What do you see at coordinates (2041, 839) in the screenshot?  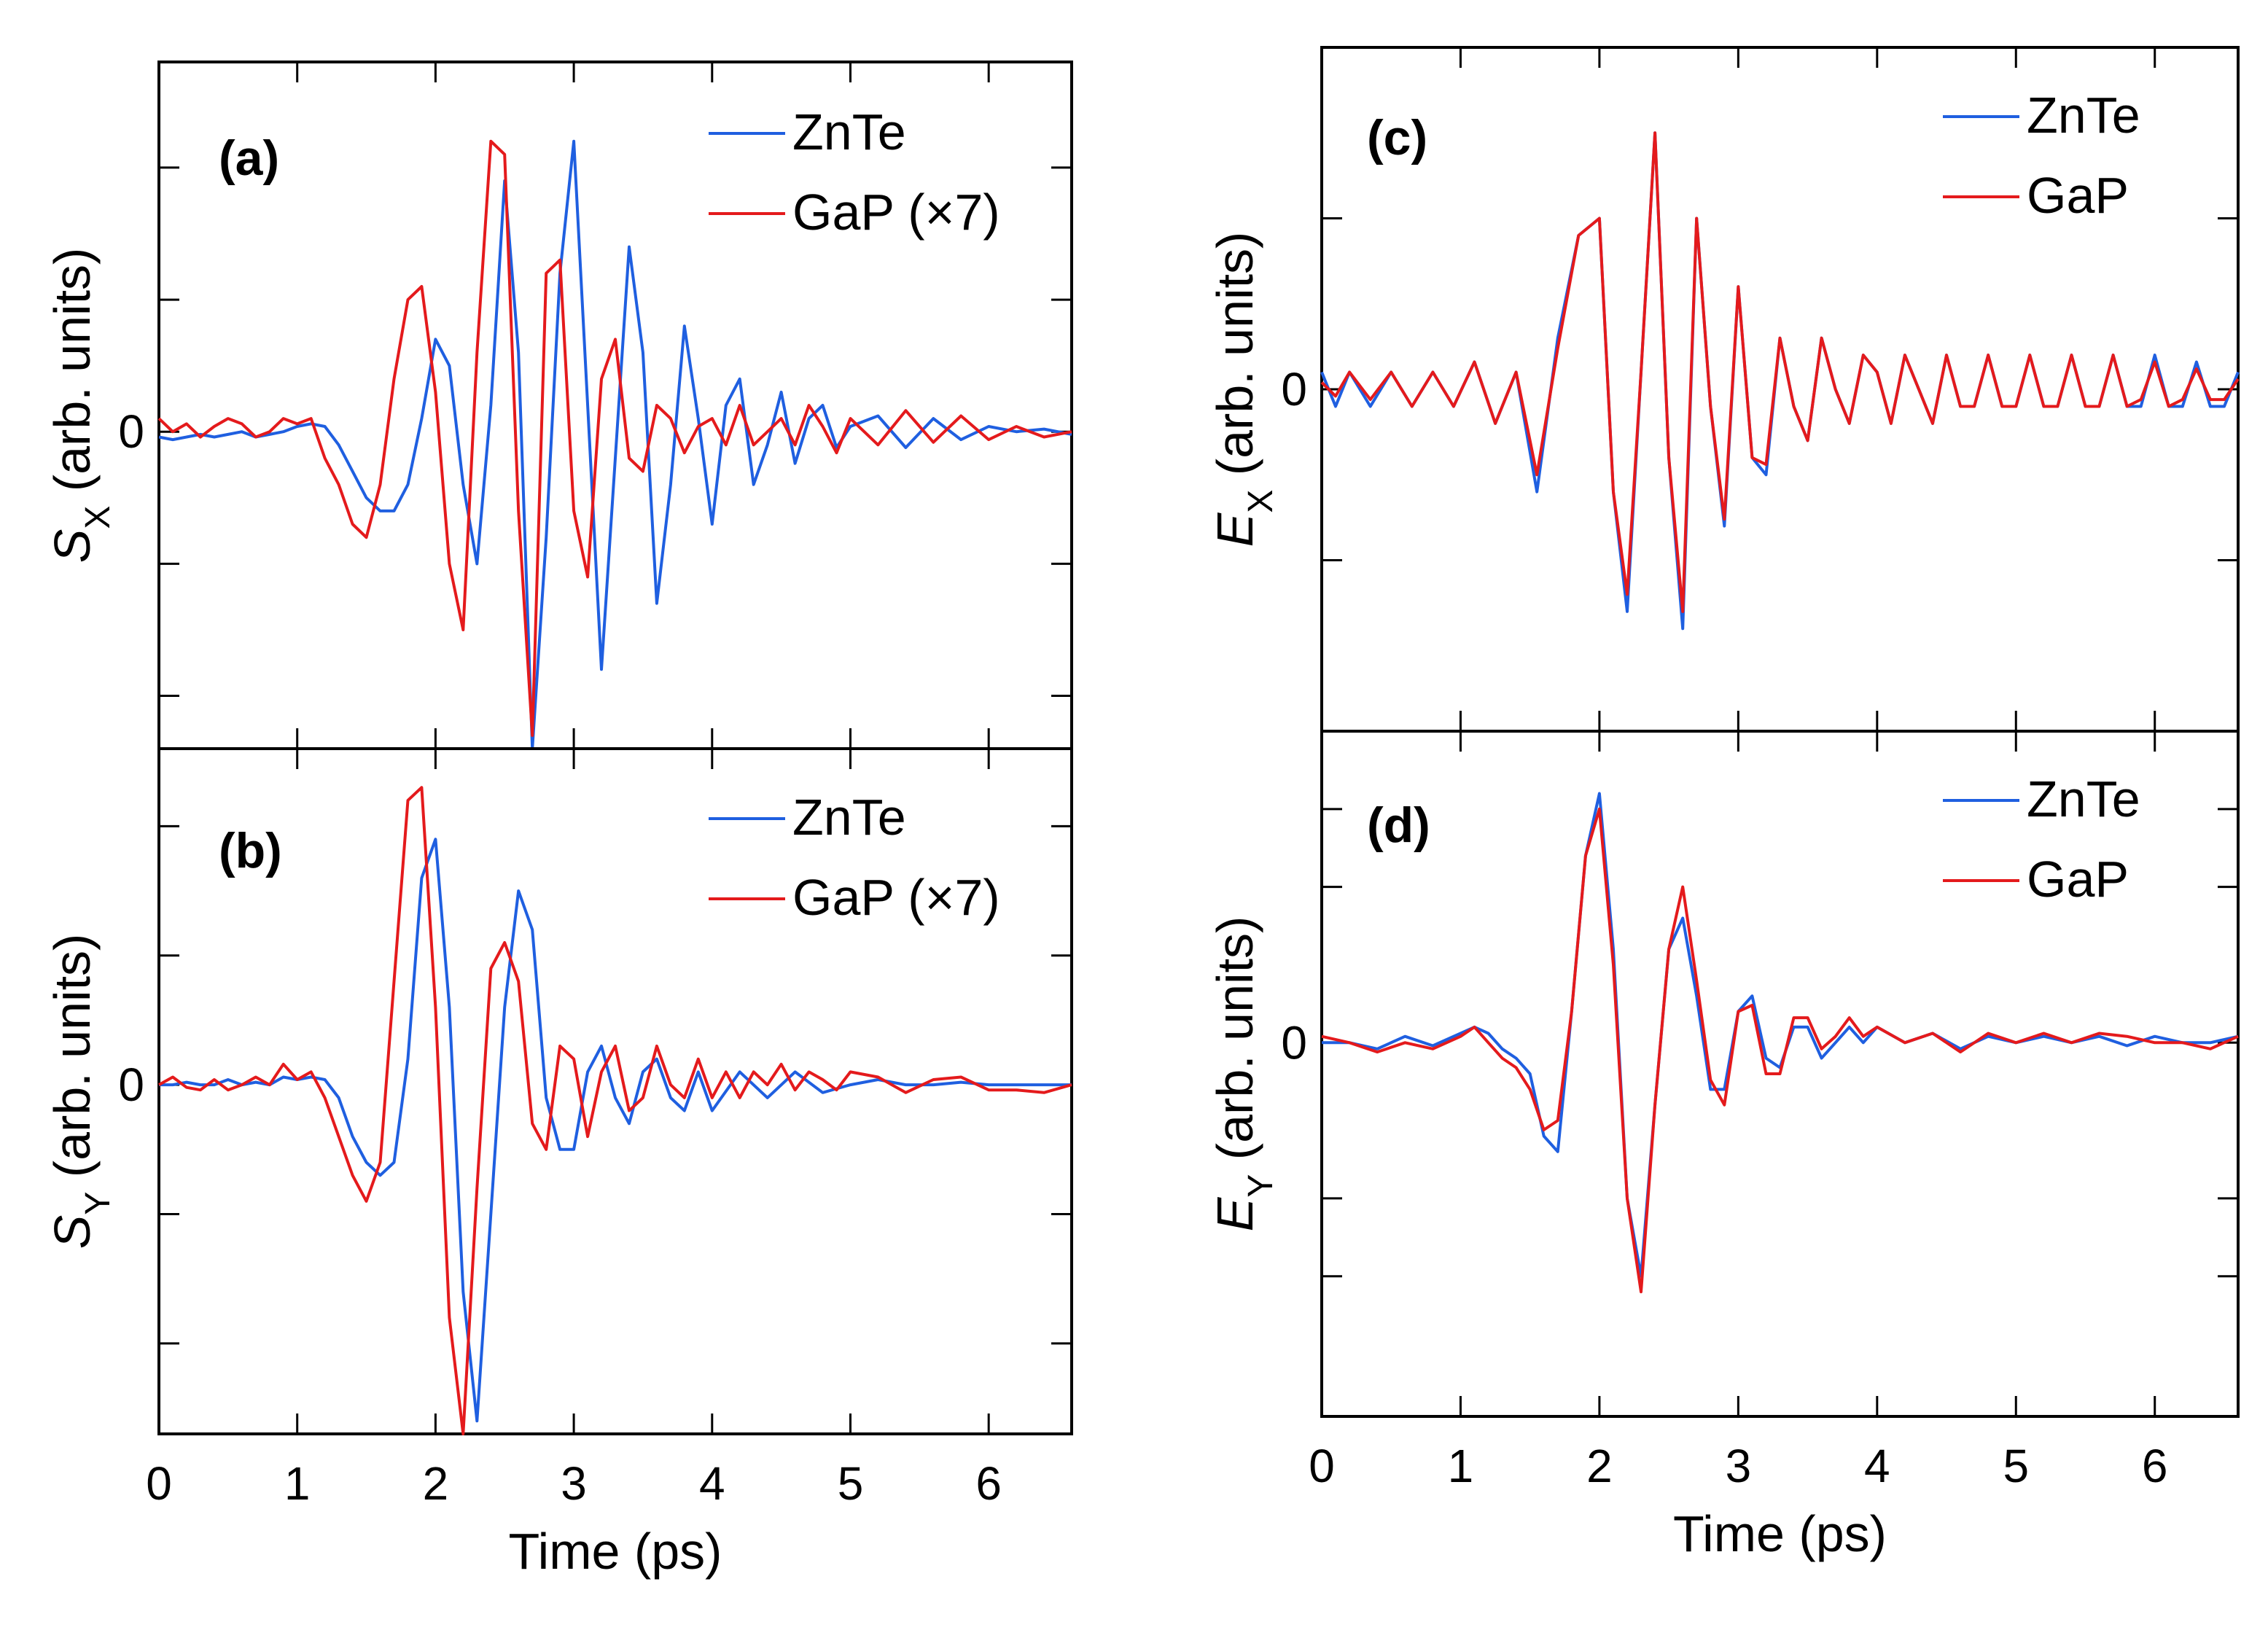 I see `legend-d: ZnTe GaP` at bounding box center [2041, 839].